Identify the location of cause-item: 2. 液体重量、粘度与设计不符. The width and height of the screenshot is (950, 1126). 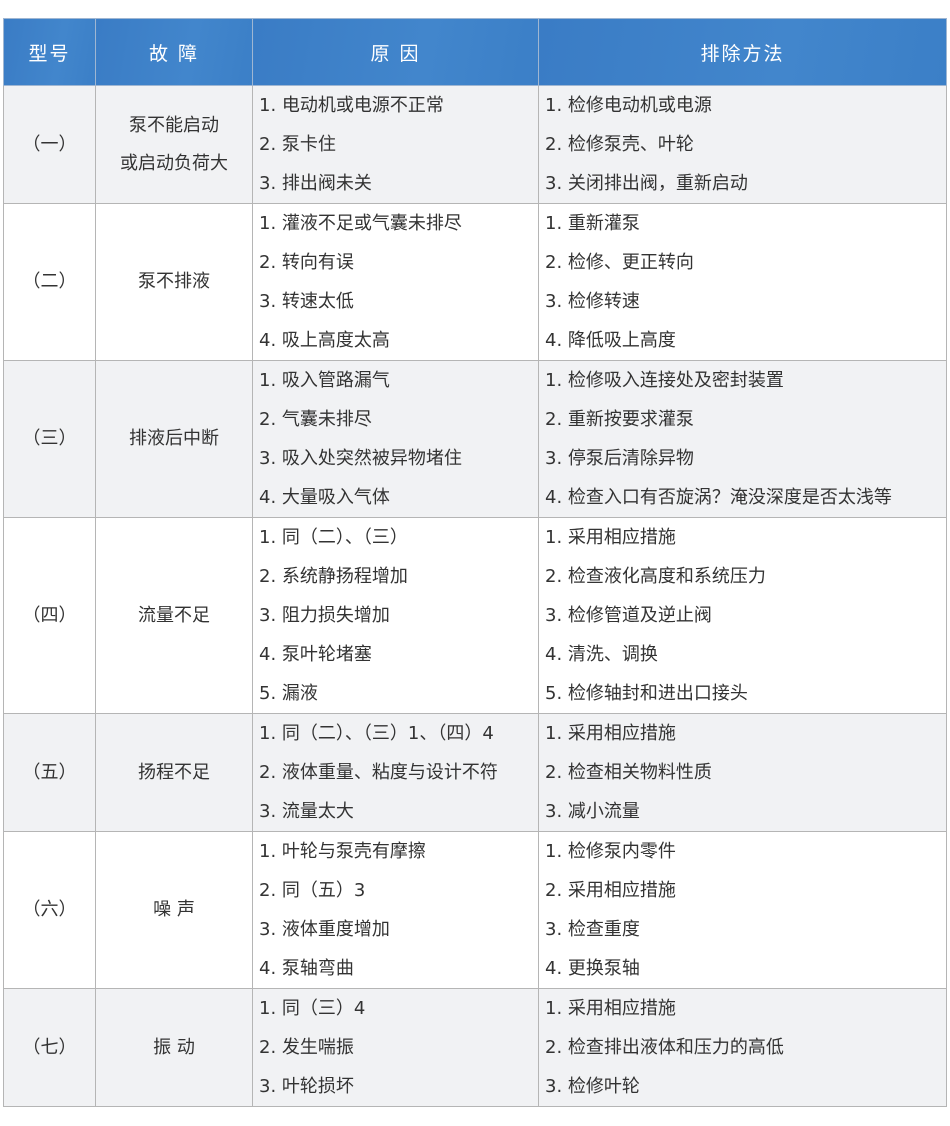
(378, 772).